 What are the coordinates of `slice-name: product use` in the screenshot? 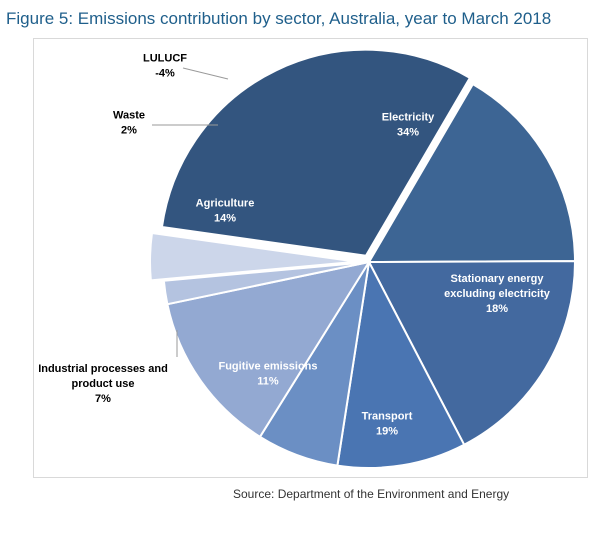 It's located at (103, 384).